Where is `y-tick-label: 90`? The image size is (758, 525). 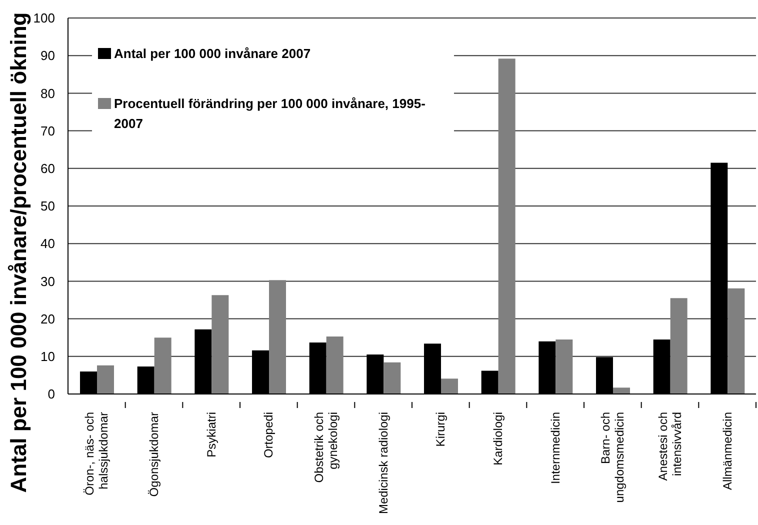
y-tick-label: 90 is located at coordinates (47, 56).